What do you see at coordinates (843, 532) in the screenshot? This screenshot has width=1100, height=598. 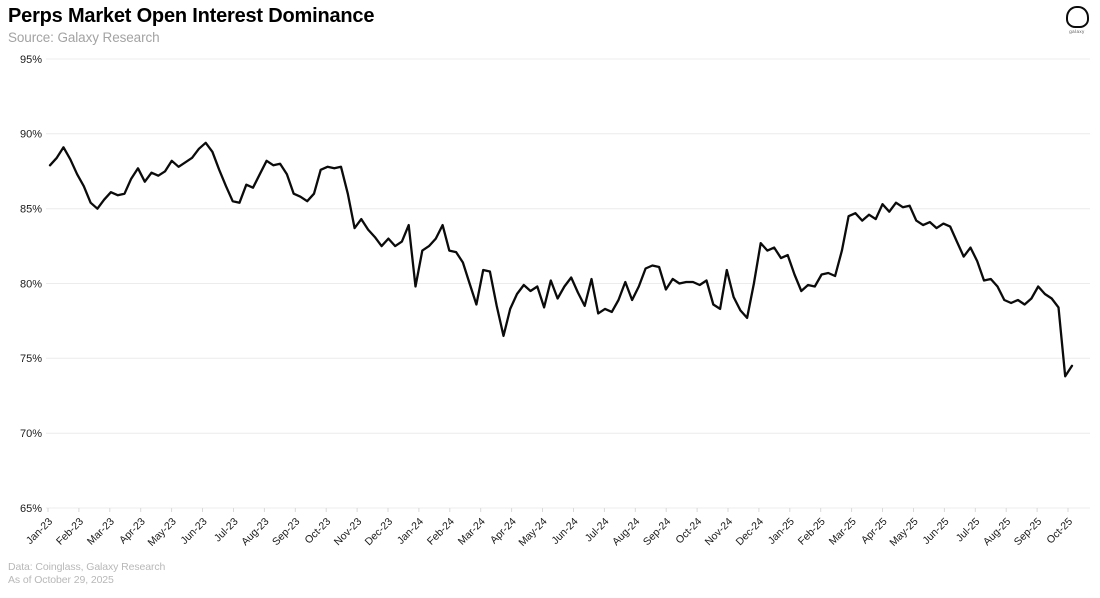 I see `svg-text: Mar-25` at bounding box center [843, 532].